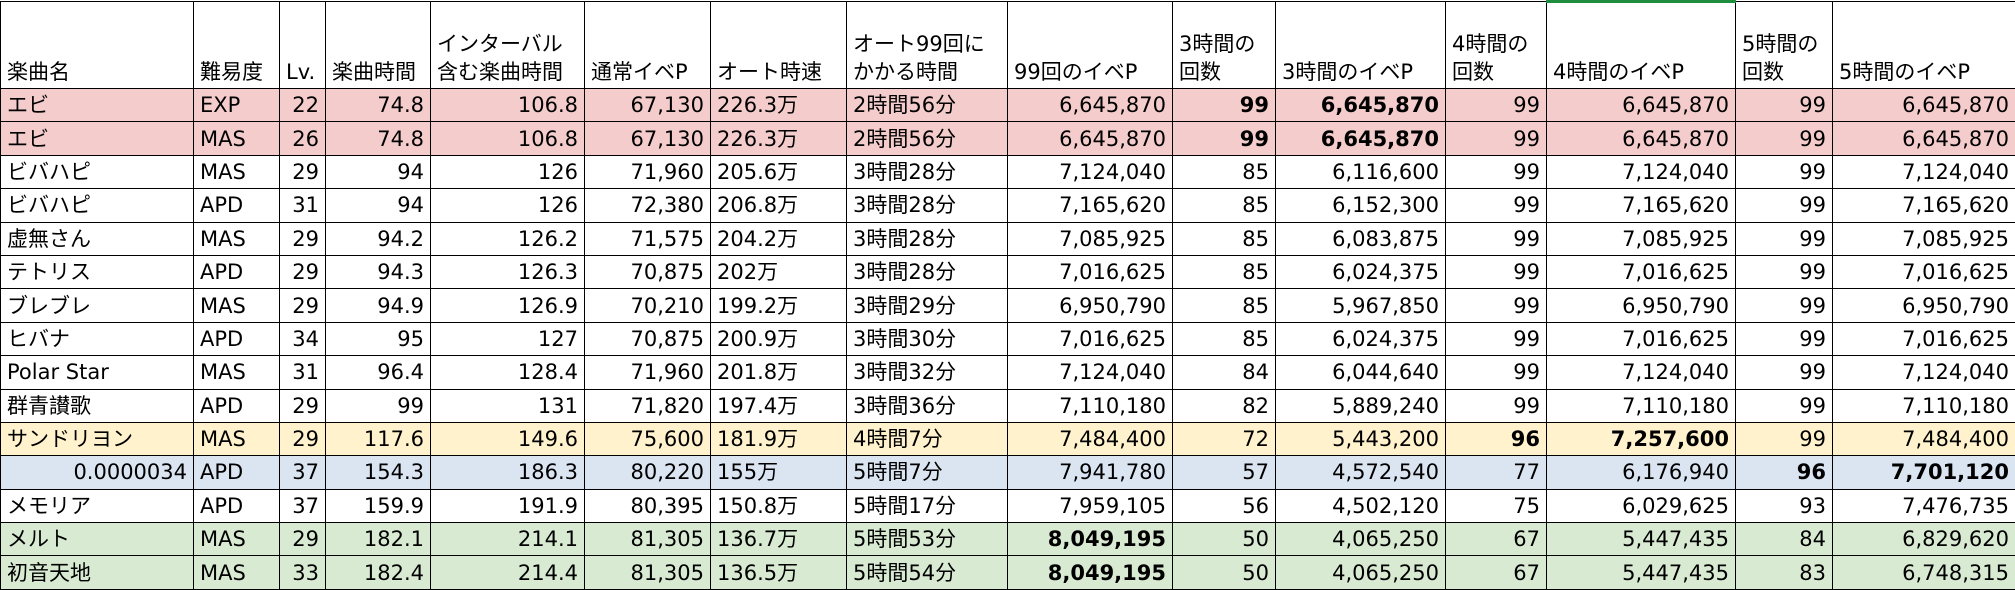  I want to click on cell-event-points-4h: 7,257,600, so click(1641, 438).